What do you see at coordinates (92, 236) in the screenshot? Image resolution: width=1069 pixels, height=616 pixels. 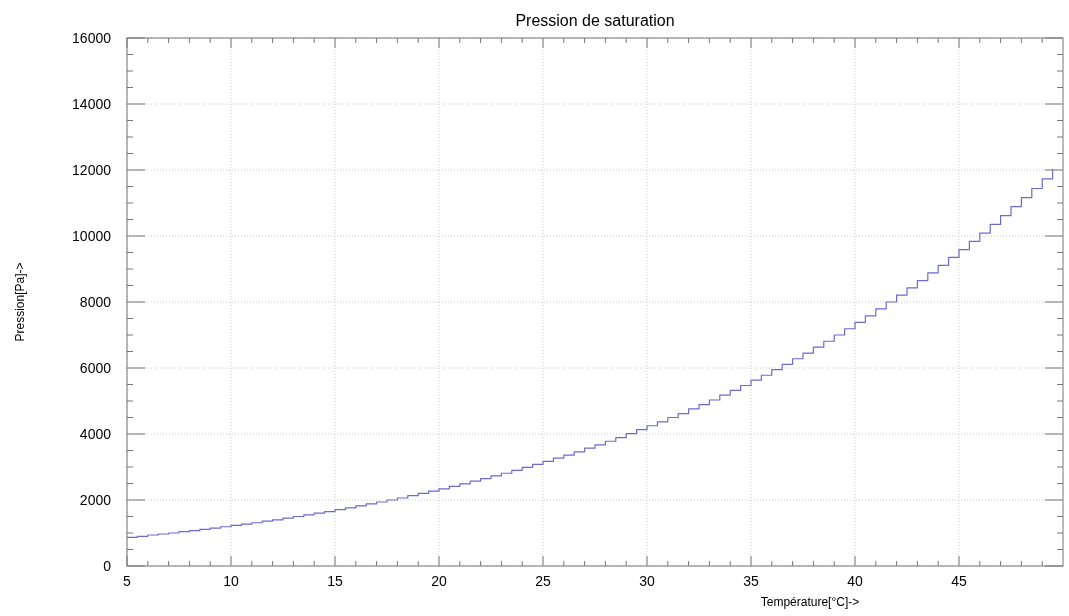 I see `y-tick-label: 10000` at bounding box center [92, 236].